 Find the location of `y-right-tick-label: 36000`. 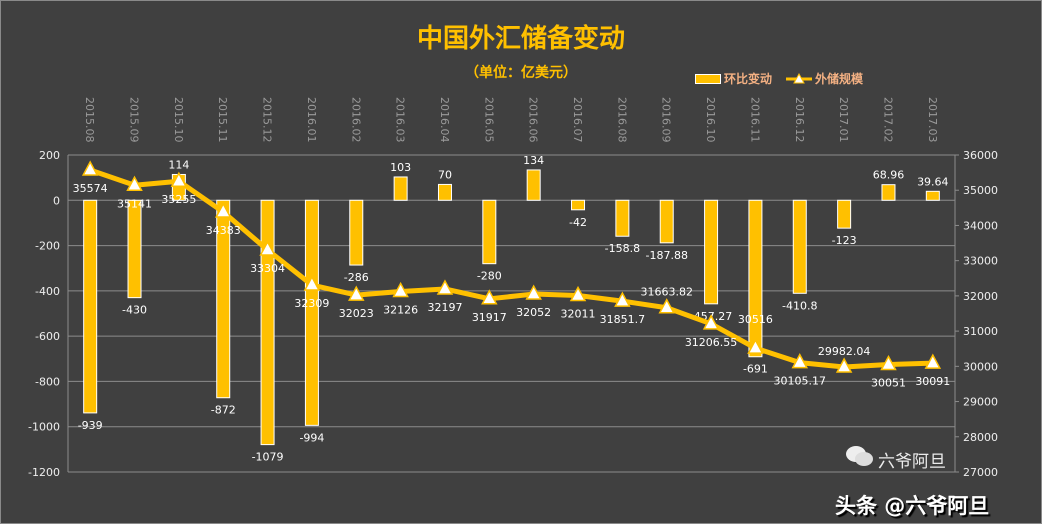

y-right-tick-label: 36000 is located at coordinates (980, 155).